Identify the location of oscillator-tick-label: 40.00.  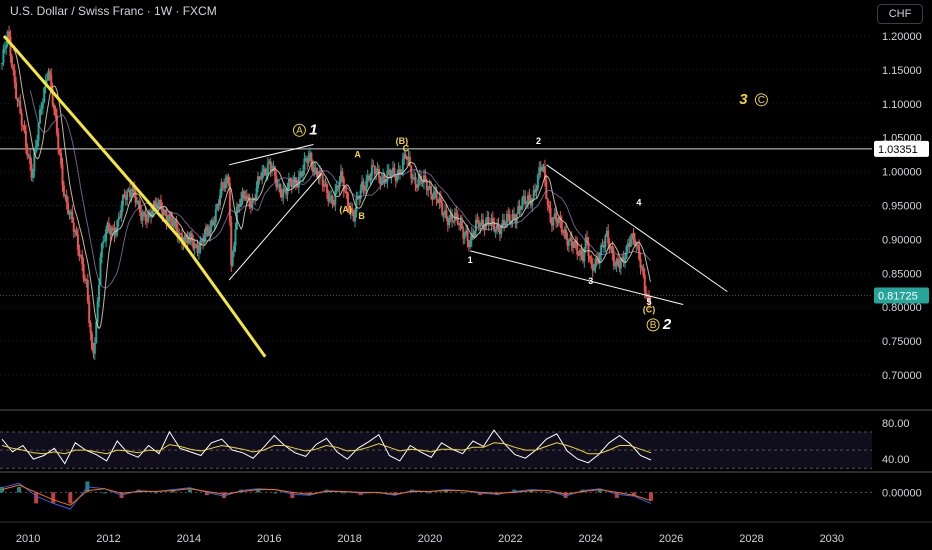
(896, 460).